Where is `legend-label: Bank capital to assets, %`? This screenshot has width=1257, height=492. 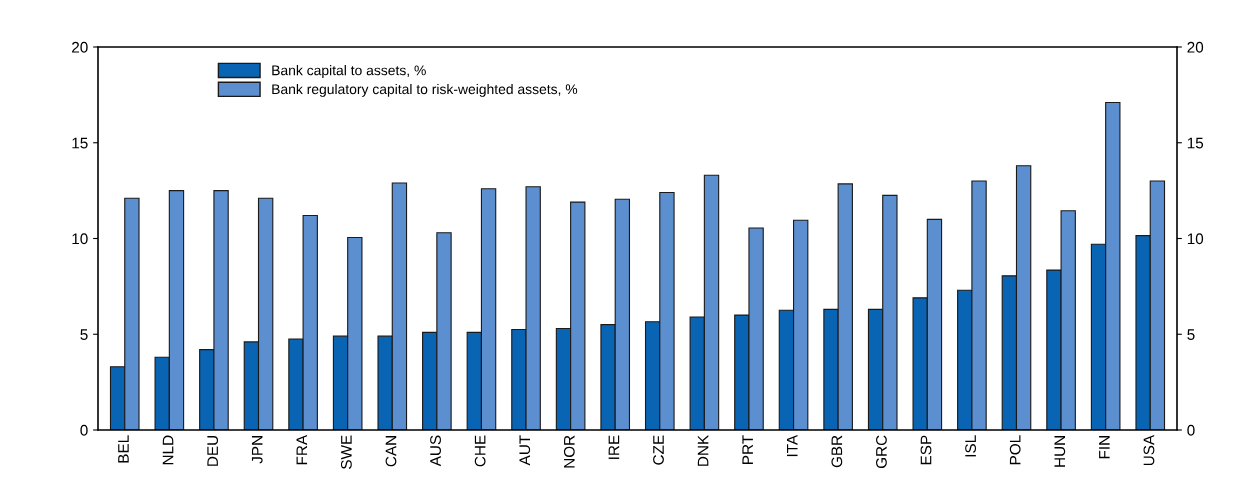
legend-label: Bank capital to assets, % is located at coordinates (349, 72).